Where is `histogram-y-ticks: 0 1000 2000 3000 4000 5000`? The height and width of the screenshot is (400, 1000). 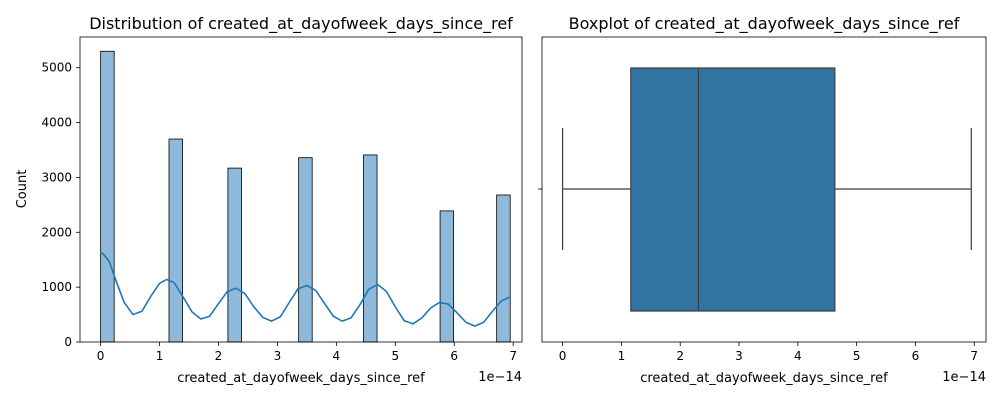
histogram-y-ticks: 0 1000 2000 3000 4000 5000 is located at coordinates (60, 205).